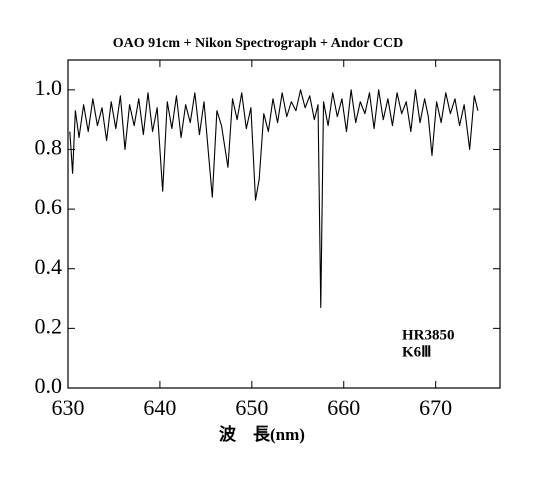 This screenshot has width=533, height=478. Describe the element at coordinates (49, 266) in the screenshot. I see `y-tick-label: 0.4` at that location.